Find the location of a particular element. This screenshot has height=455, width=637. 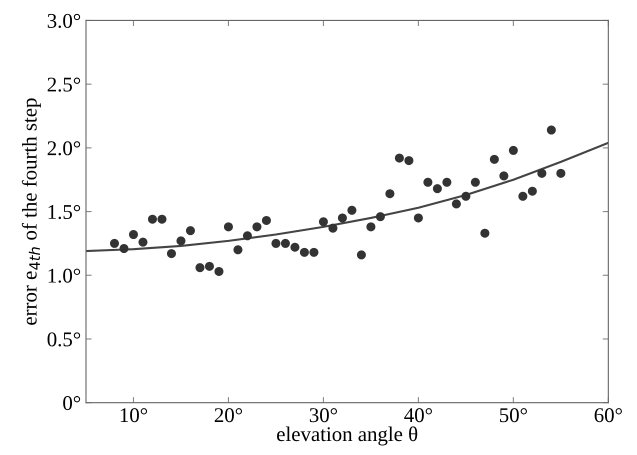

x-tick-label: 10° is located at coordinates (134, 415).